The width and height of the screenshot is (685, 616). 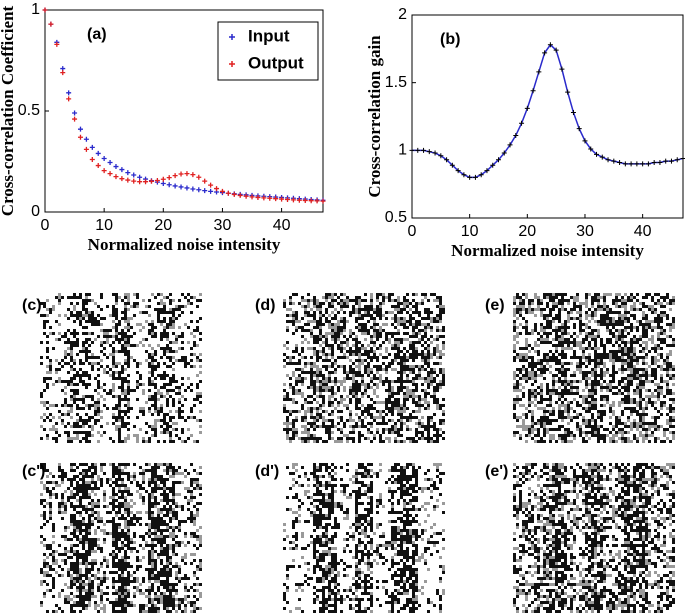 I want to click on y-tick-label: 2, so click(x=402, y=14).